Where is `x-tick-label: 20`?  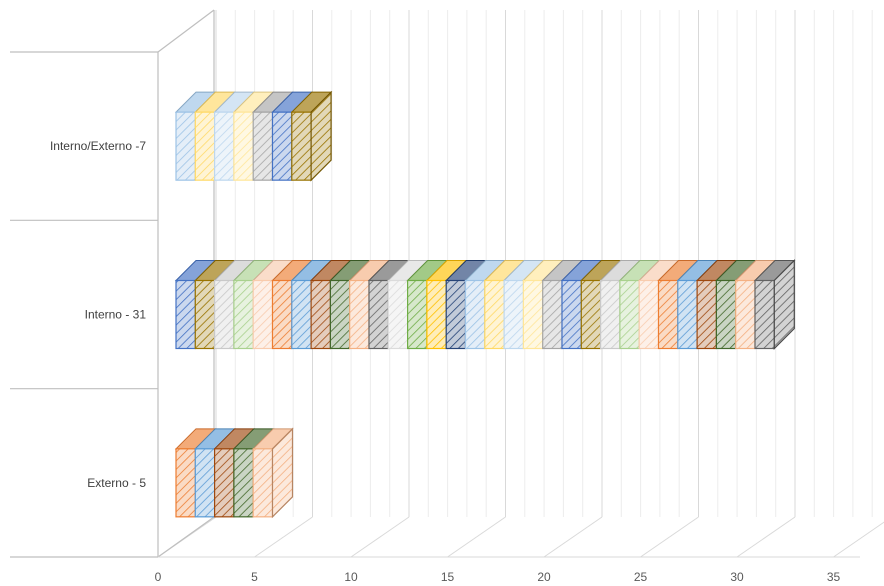
x-tick-label: 20 is located at coordinates (544, 577).